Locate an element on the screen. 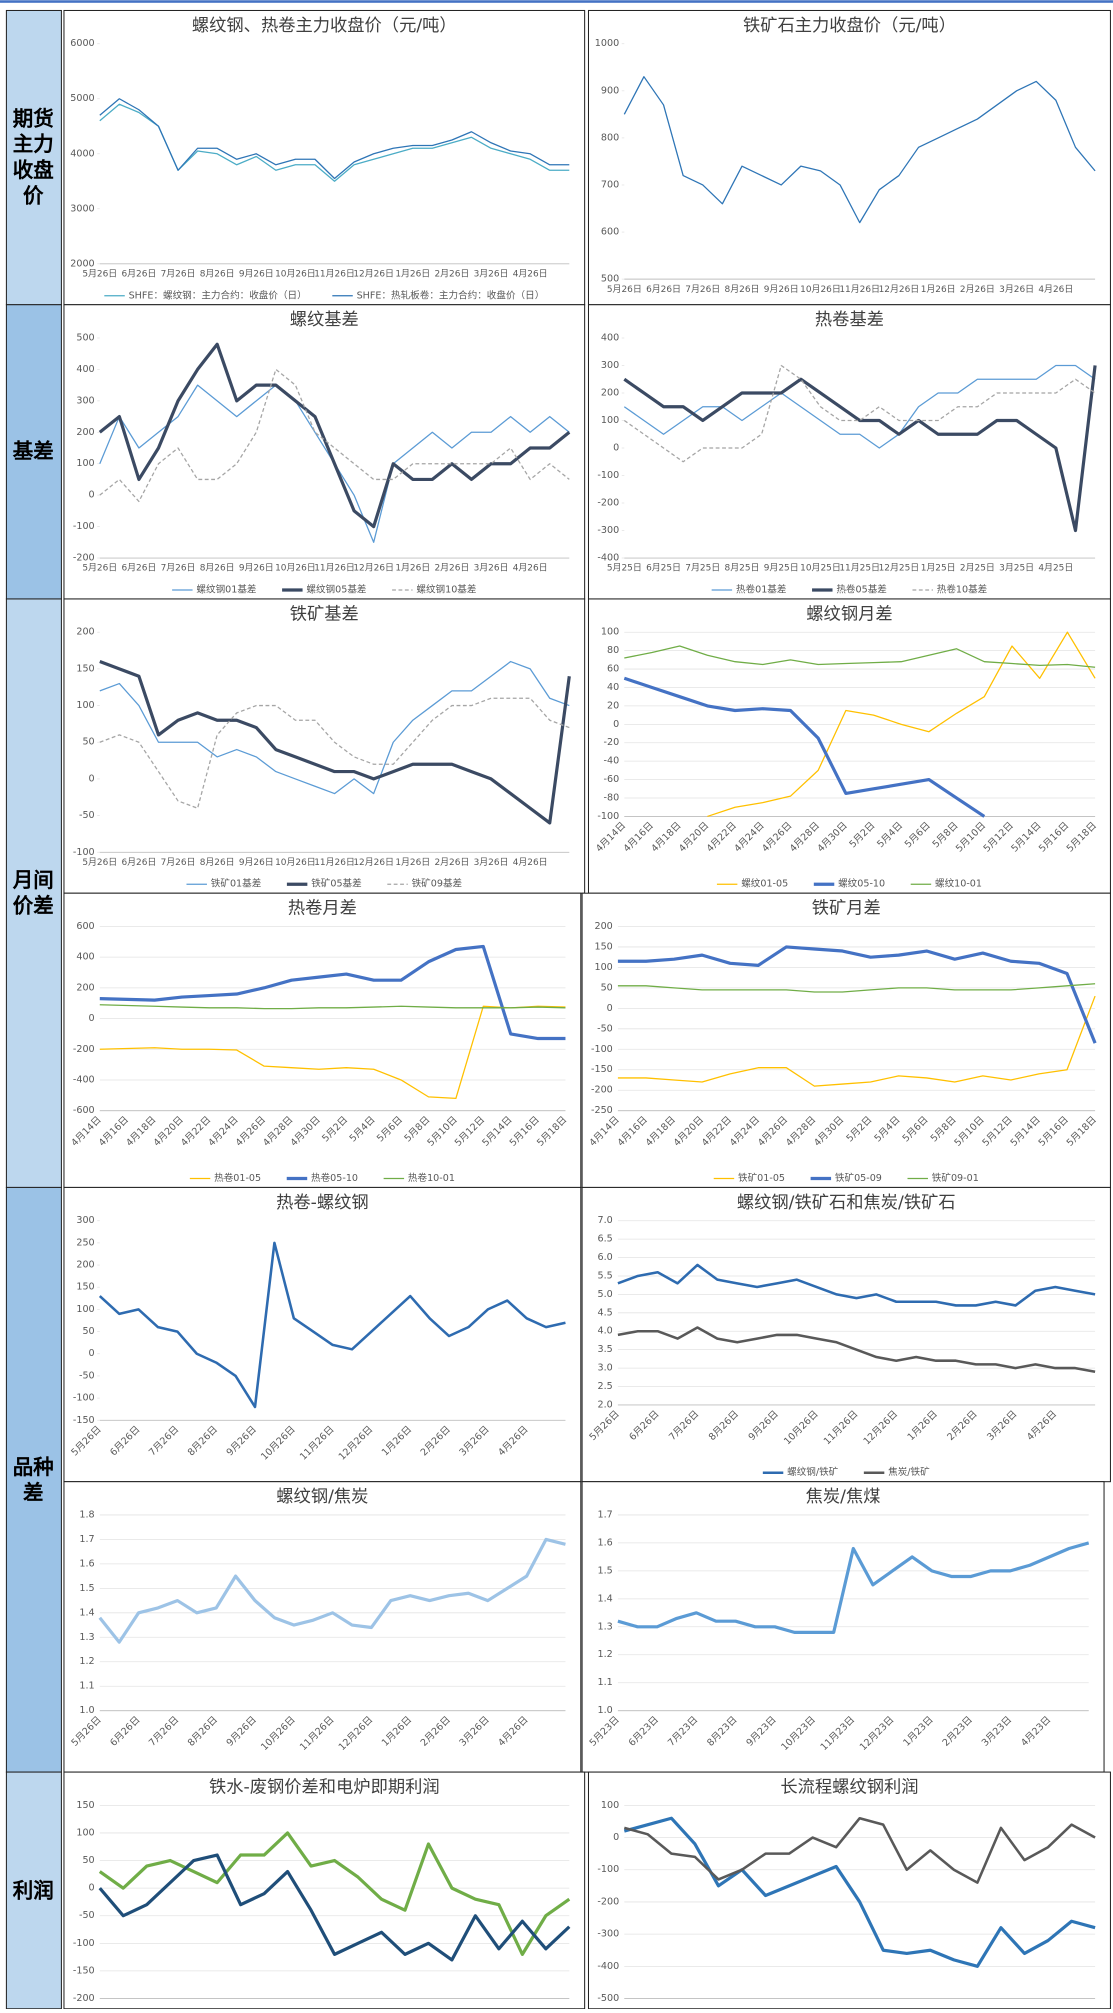 The image size is (1113, 2013). section-label-box: 利润 is located at coordinates (33, 1890).